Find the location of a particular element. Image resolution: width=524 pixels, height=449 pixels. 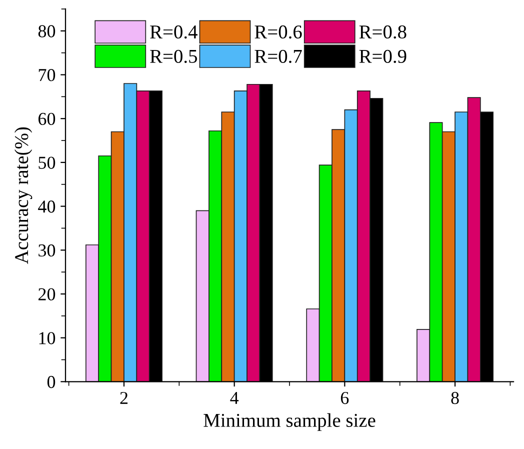

x-tick-label: 6 is located at coordinates (344, 398).